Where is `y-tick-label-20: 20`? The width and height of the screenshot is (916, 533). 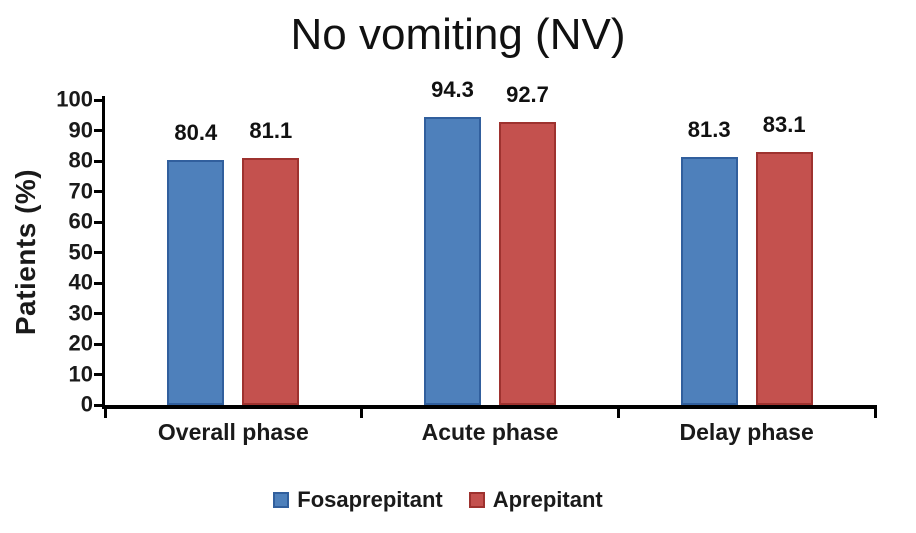 y-tick-label-20: 20 is located at coordinates (80, 343).